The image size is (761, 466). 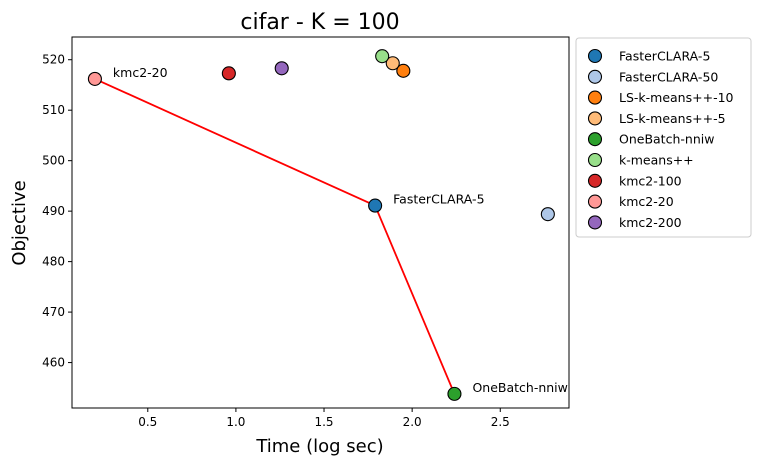 What do you see at coordinates (519, 387) in the screenshot?
I see `point-annotation: OneBatch-nniw` at bounding box center [519, 387].